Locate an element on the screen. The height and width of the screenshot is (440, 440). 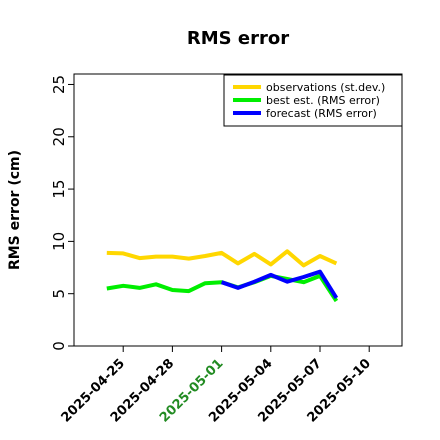
y-tick-label: 20 is located at coordinates (59, 136).